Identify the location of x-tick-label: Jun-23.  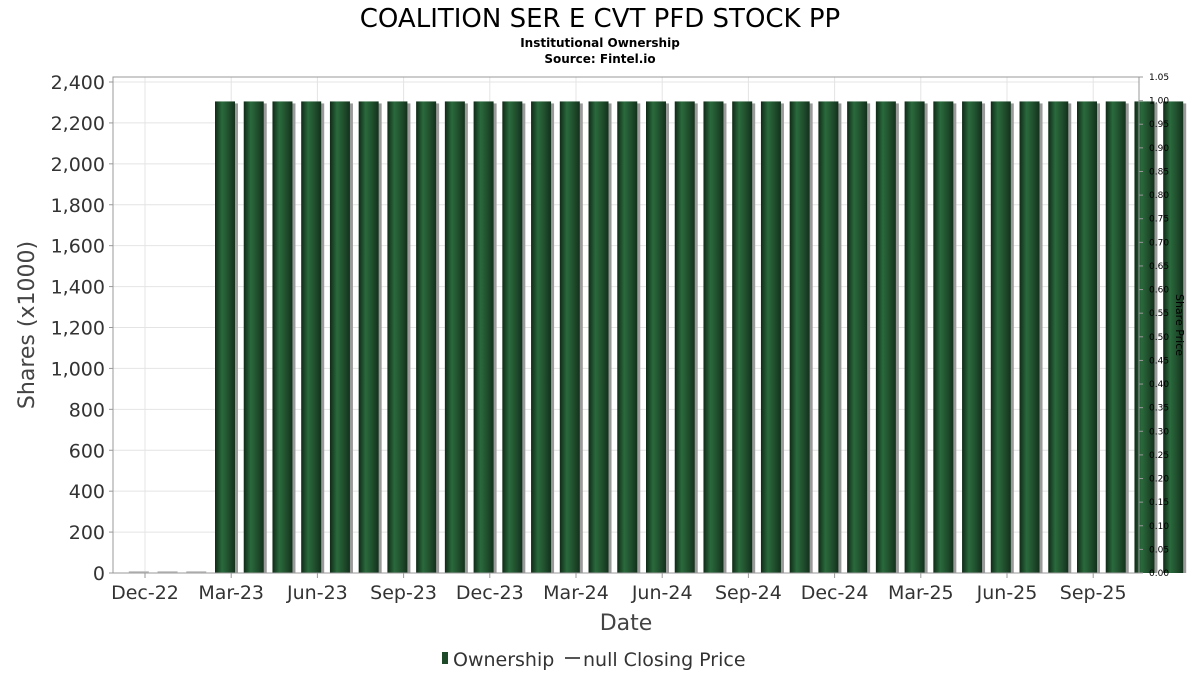
(317, 593).